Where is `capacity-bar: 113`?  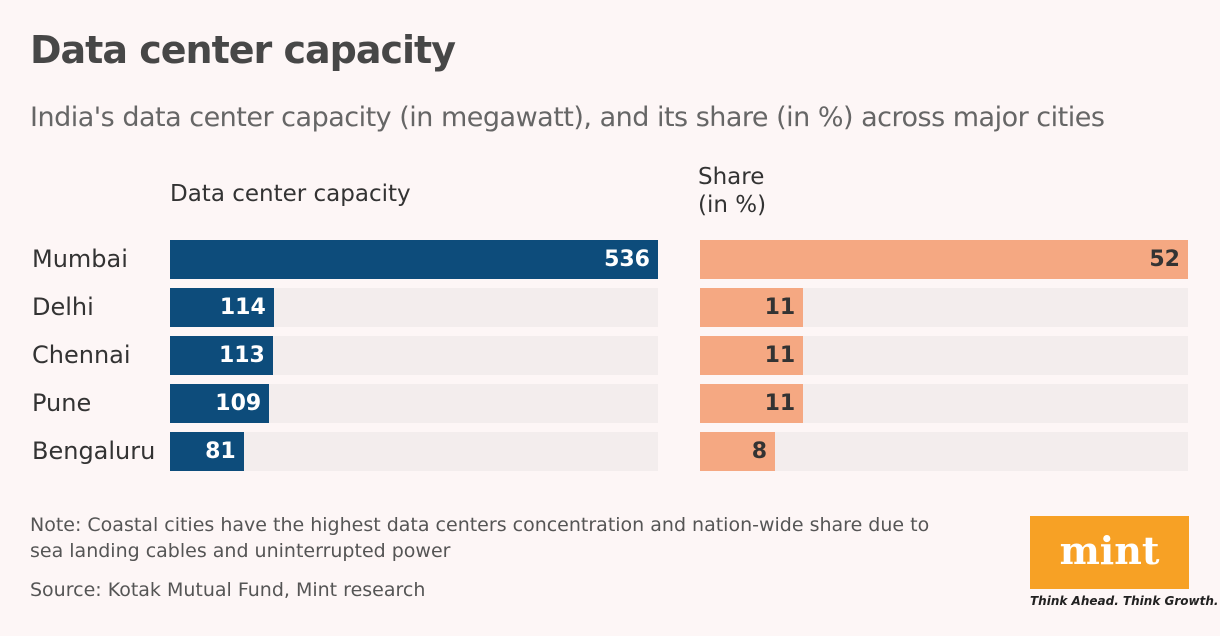
capacity-bar: 113 is located at coordinates (221, 355).